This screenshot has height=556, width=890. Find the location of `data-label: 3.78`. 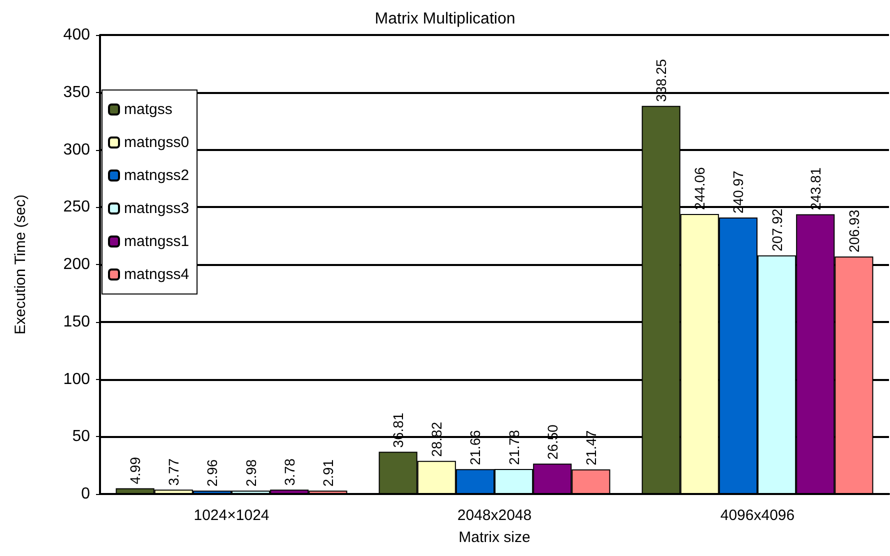

data-label: 3.78 is located at coordinates (289, 472).